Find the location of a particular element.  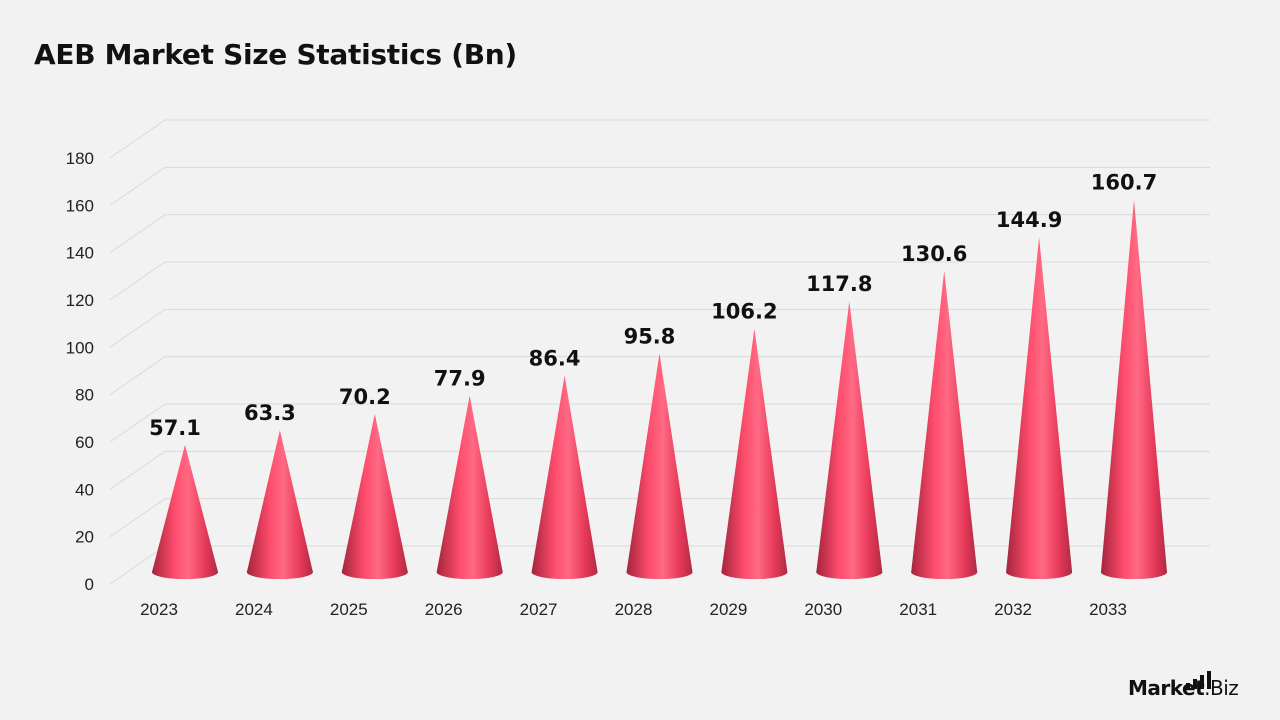

x-tick-label: 2028 is located at coordinates (634, 609).